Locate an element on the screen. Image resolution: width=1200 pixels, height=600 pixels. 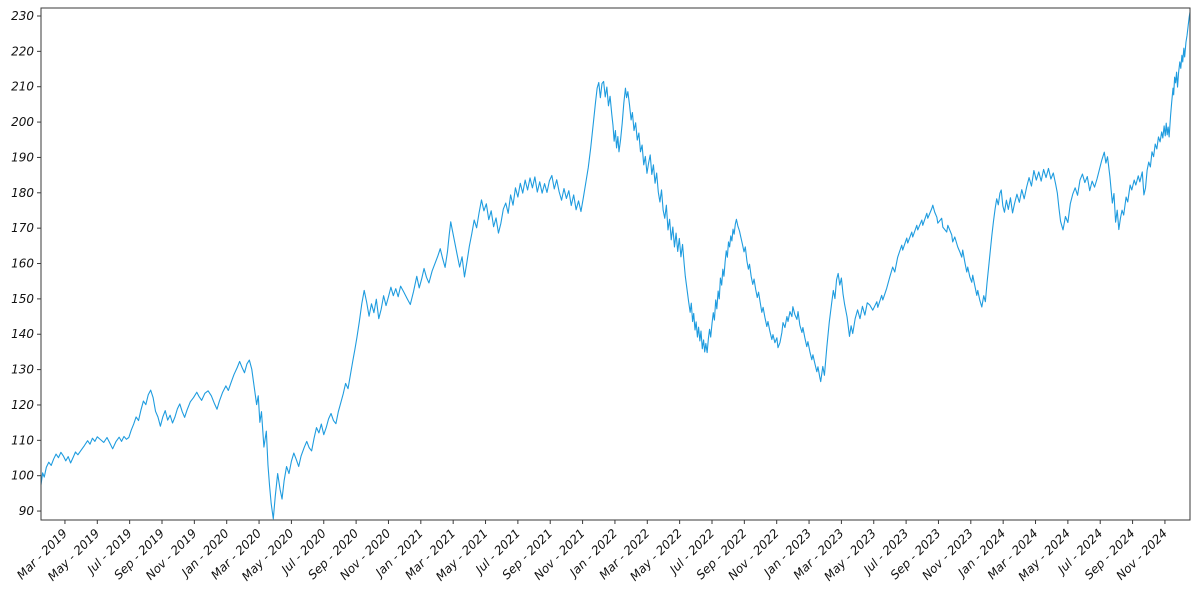
y-tick-label: 210 is located at coordinates (22, 87).